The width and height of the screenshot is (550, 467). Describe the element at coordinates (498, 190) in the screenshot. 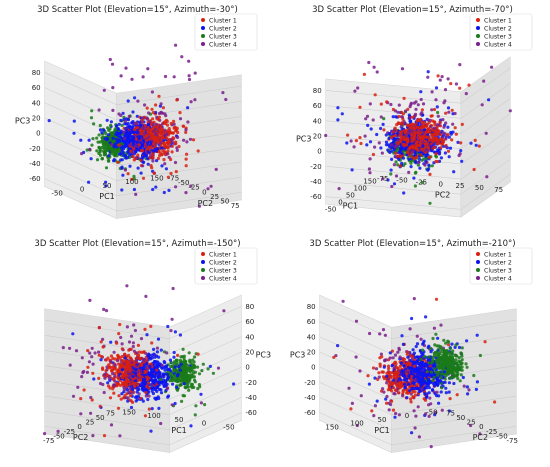

I see `y-tick-label: 75` at that location.